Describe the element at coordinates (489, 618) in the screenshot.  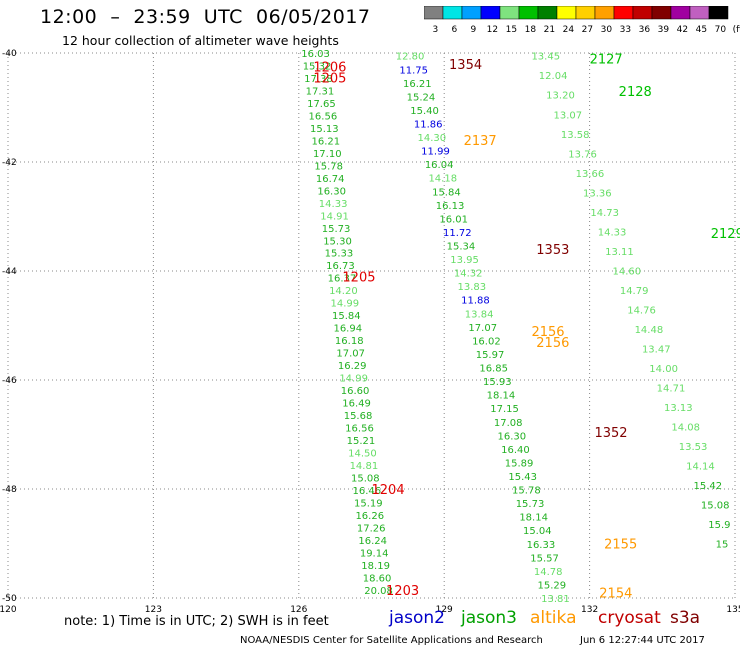
I see `legend-jason3: jason3` at that location.